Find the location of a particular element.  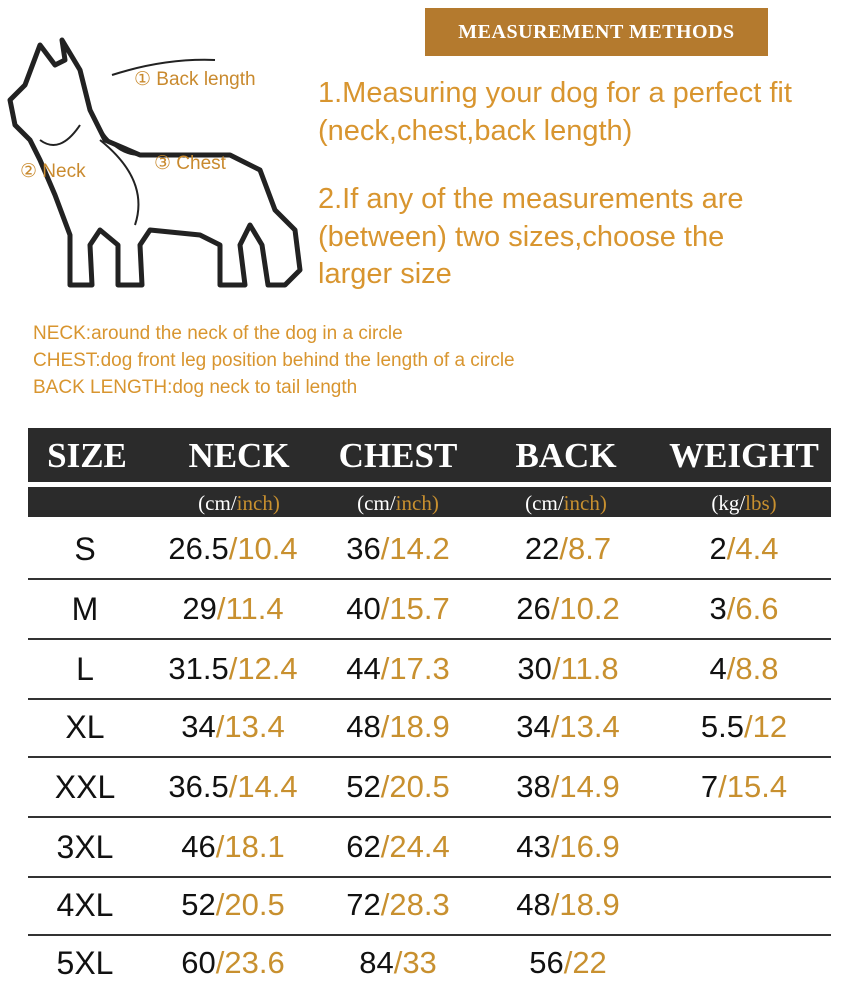

measure-cell: 60/23.6 is located at coordinates (232, 963).